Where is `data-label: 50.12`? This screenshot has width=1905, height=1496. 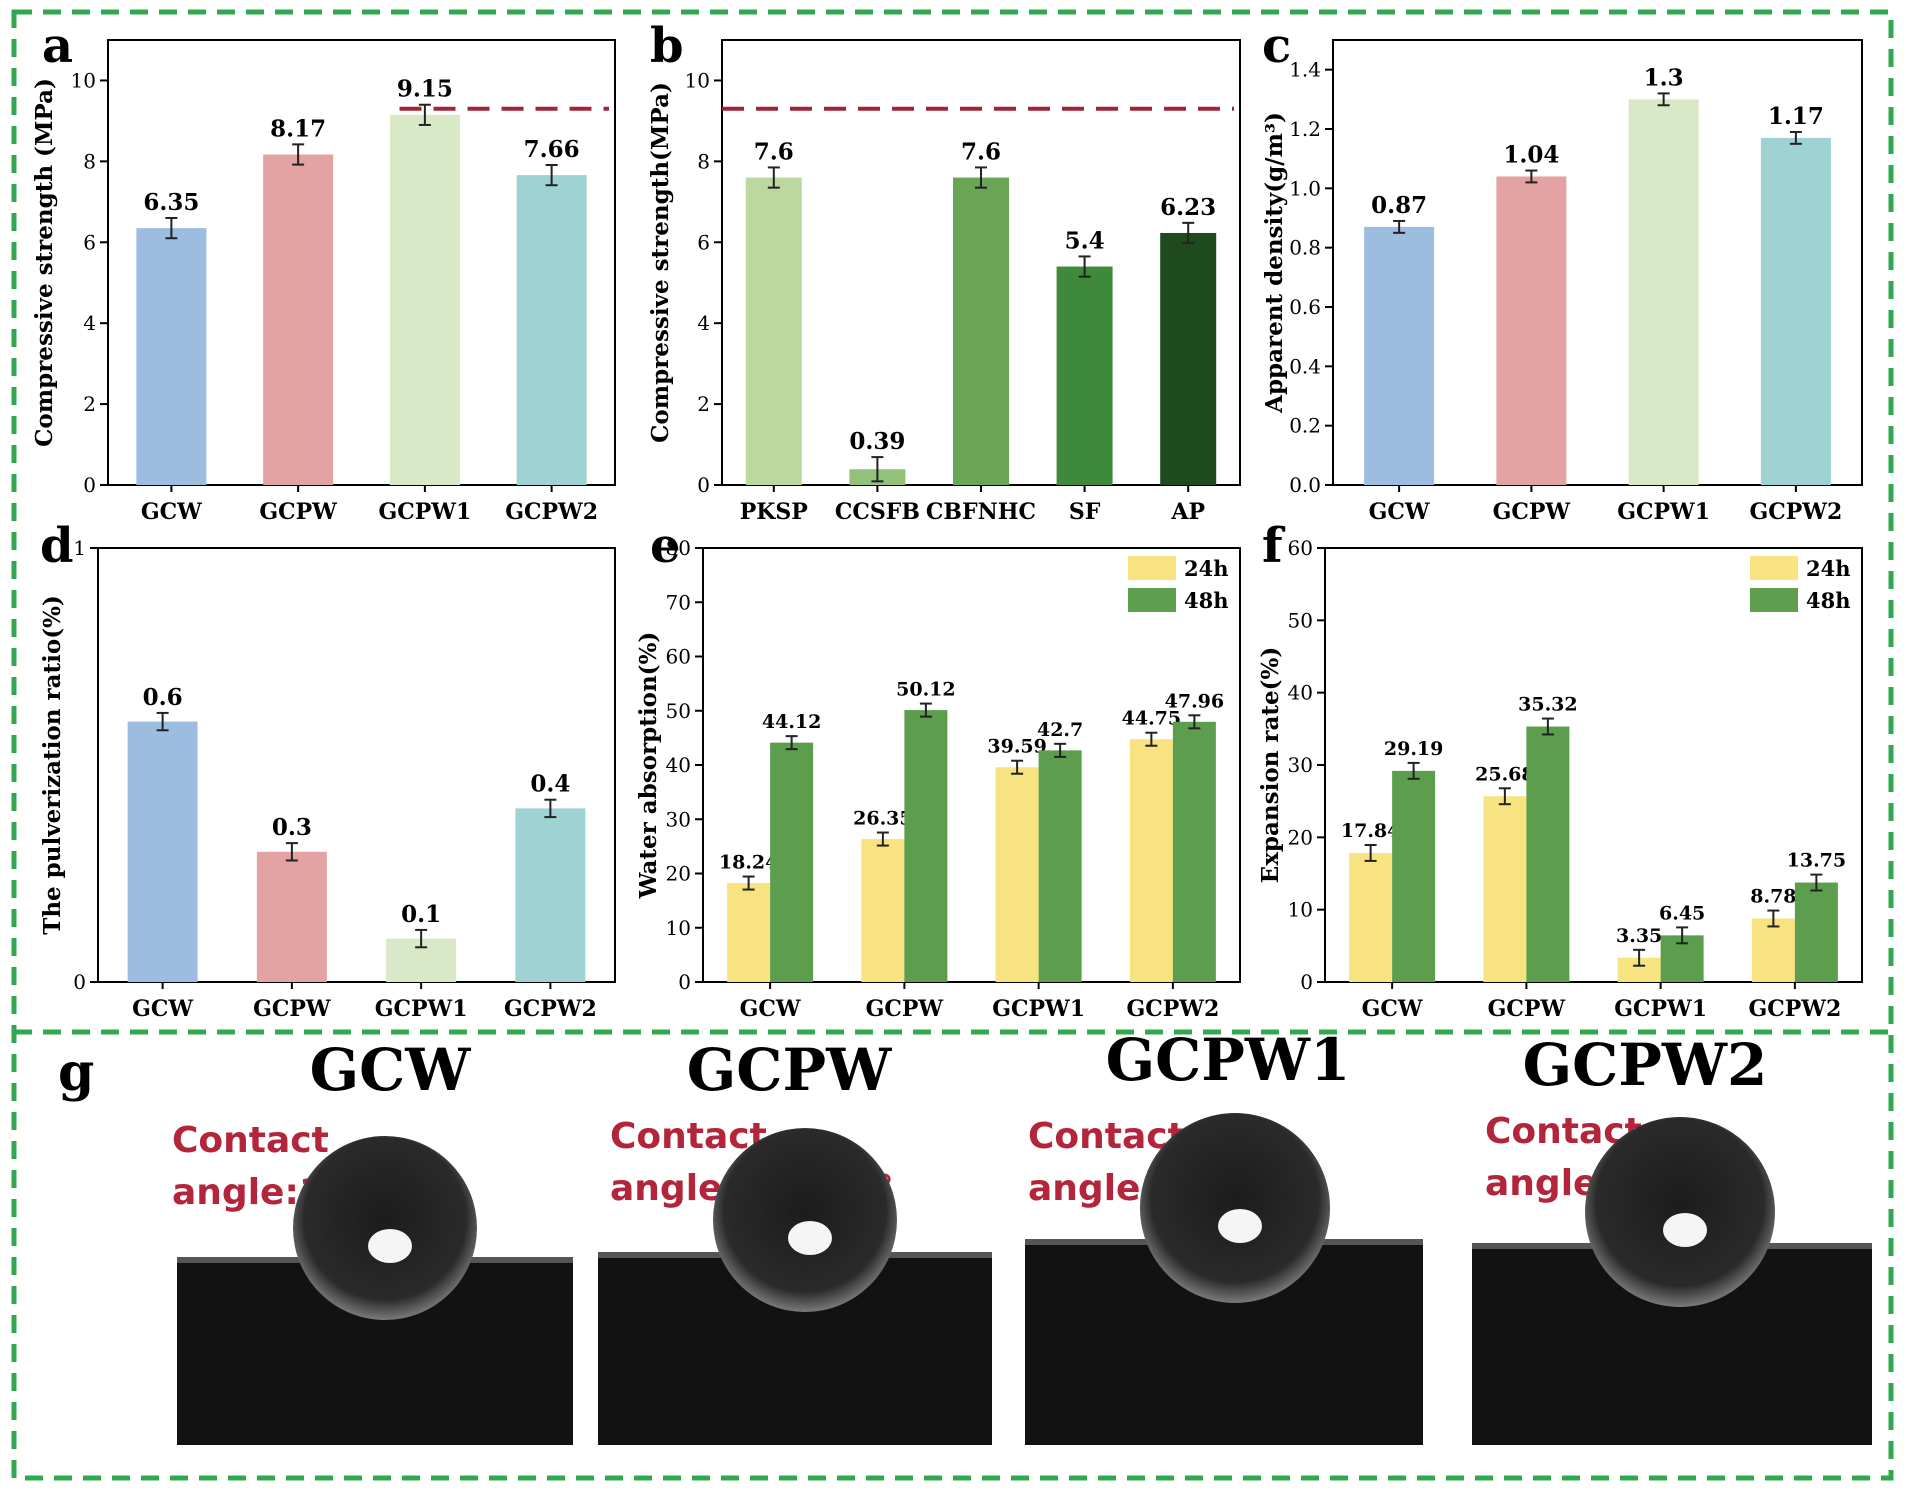 data-label: 50.12 is located at coordinates (926, 690).